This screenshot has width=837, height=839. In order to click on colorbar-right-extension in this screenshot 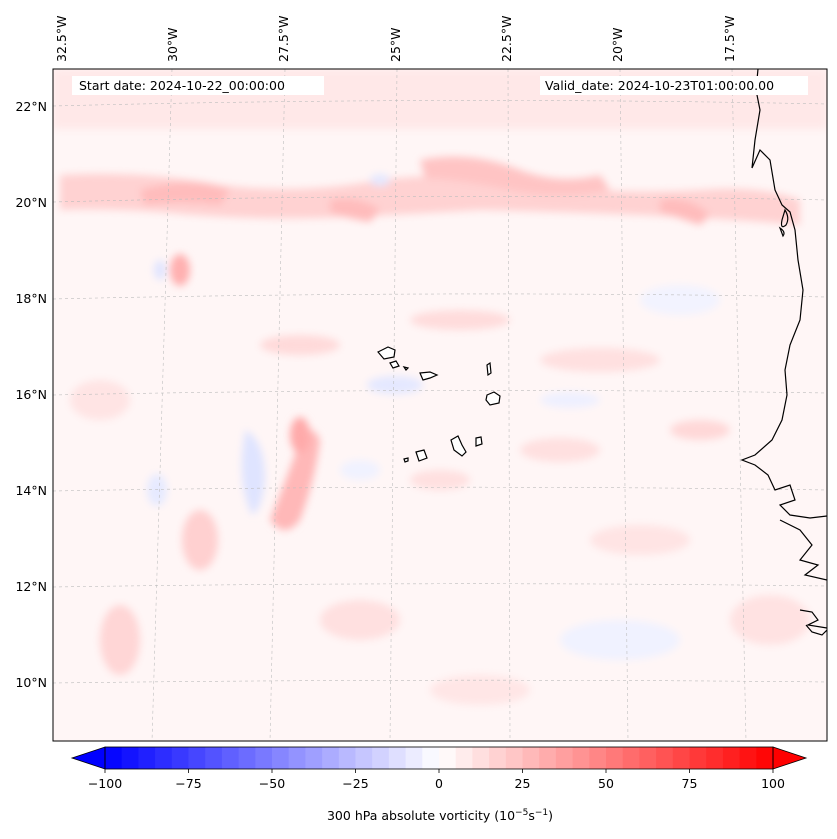, I will do `click(790, 758)`.